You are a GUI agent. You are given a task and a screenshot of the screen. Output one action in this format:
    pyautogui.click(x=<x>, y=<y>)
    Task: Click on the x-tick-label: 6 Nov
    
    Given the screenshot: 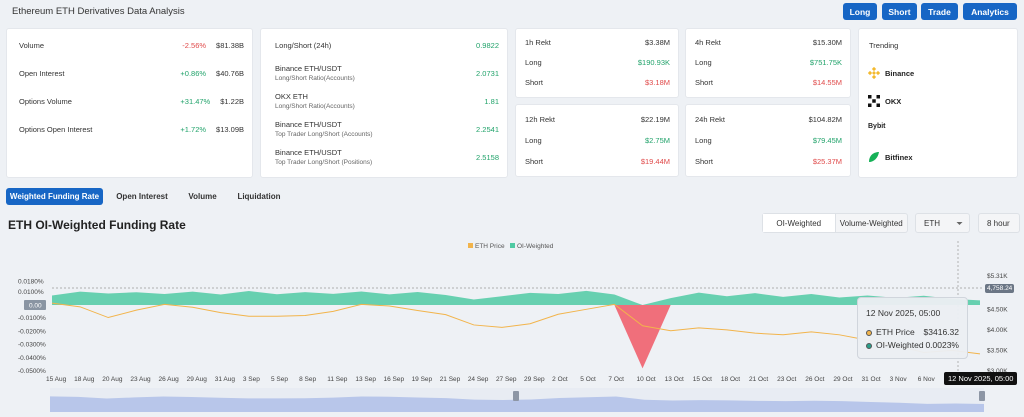 What is the action you would take?
    pyautogui.click(x=927, y=379)
    